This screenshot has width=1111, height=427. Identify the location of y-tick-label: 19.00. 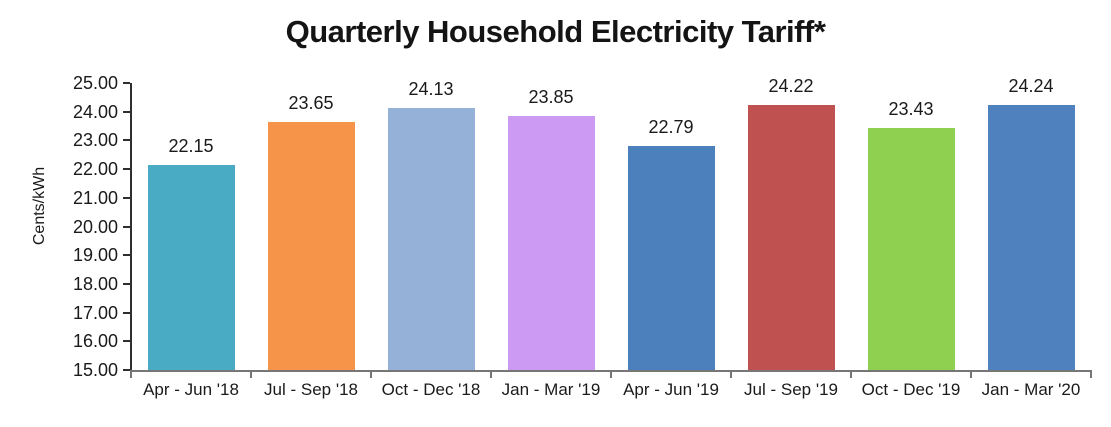
(95, 255).